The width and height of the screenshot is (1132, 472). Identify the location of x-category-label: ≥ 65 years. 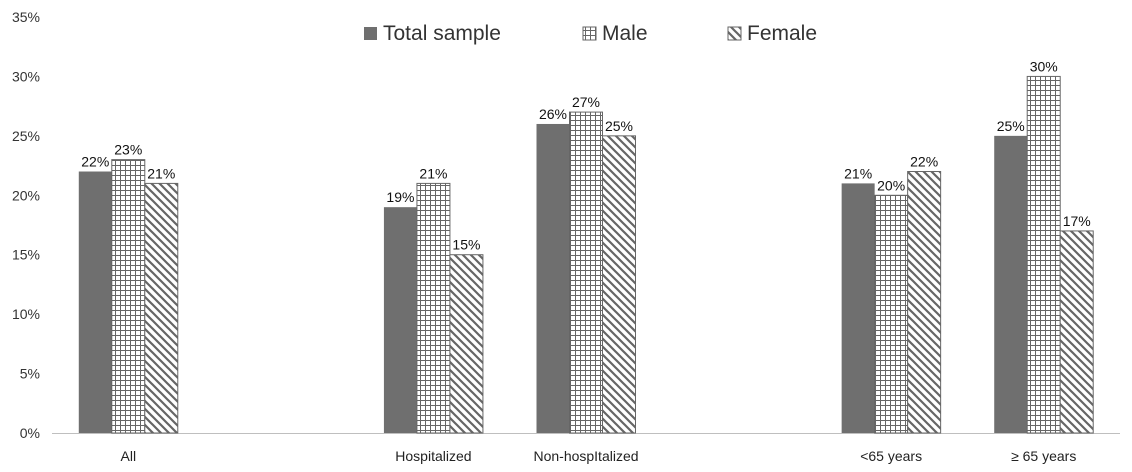
(1043, 456).